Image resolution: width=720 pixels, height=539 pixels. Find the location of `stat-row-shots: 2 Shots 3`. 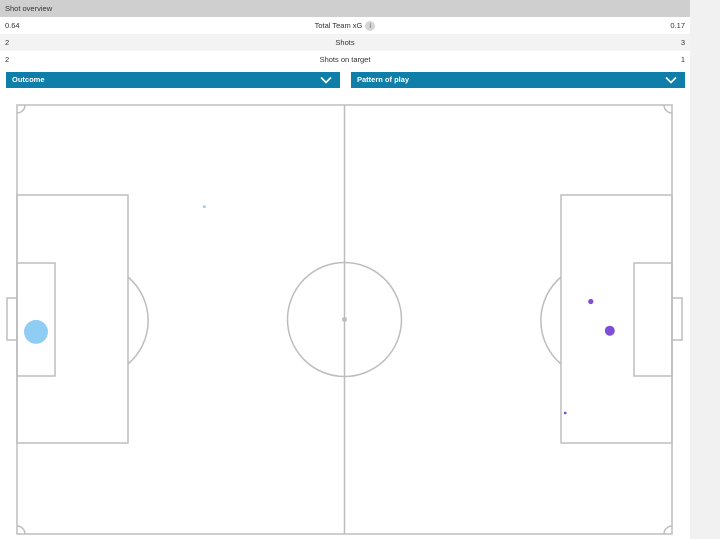

stat-row-shots: 2 Shots 3 is located at coordinates (345, 42).